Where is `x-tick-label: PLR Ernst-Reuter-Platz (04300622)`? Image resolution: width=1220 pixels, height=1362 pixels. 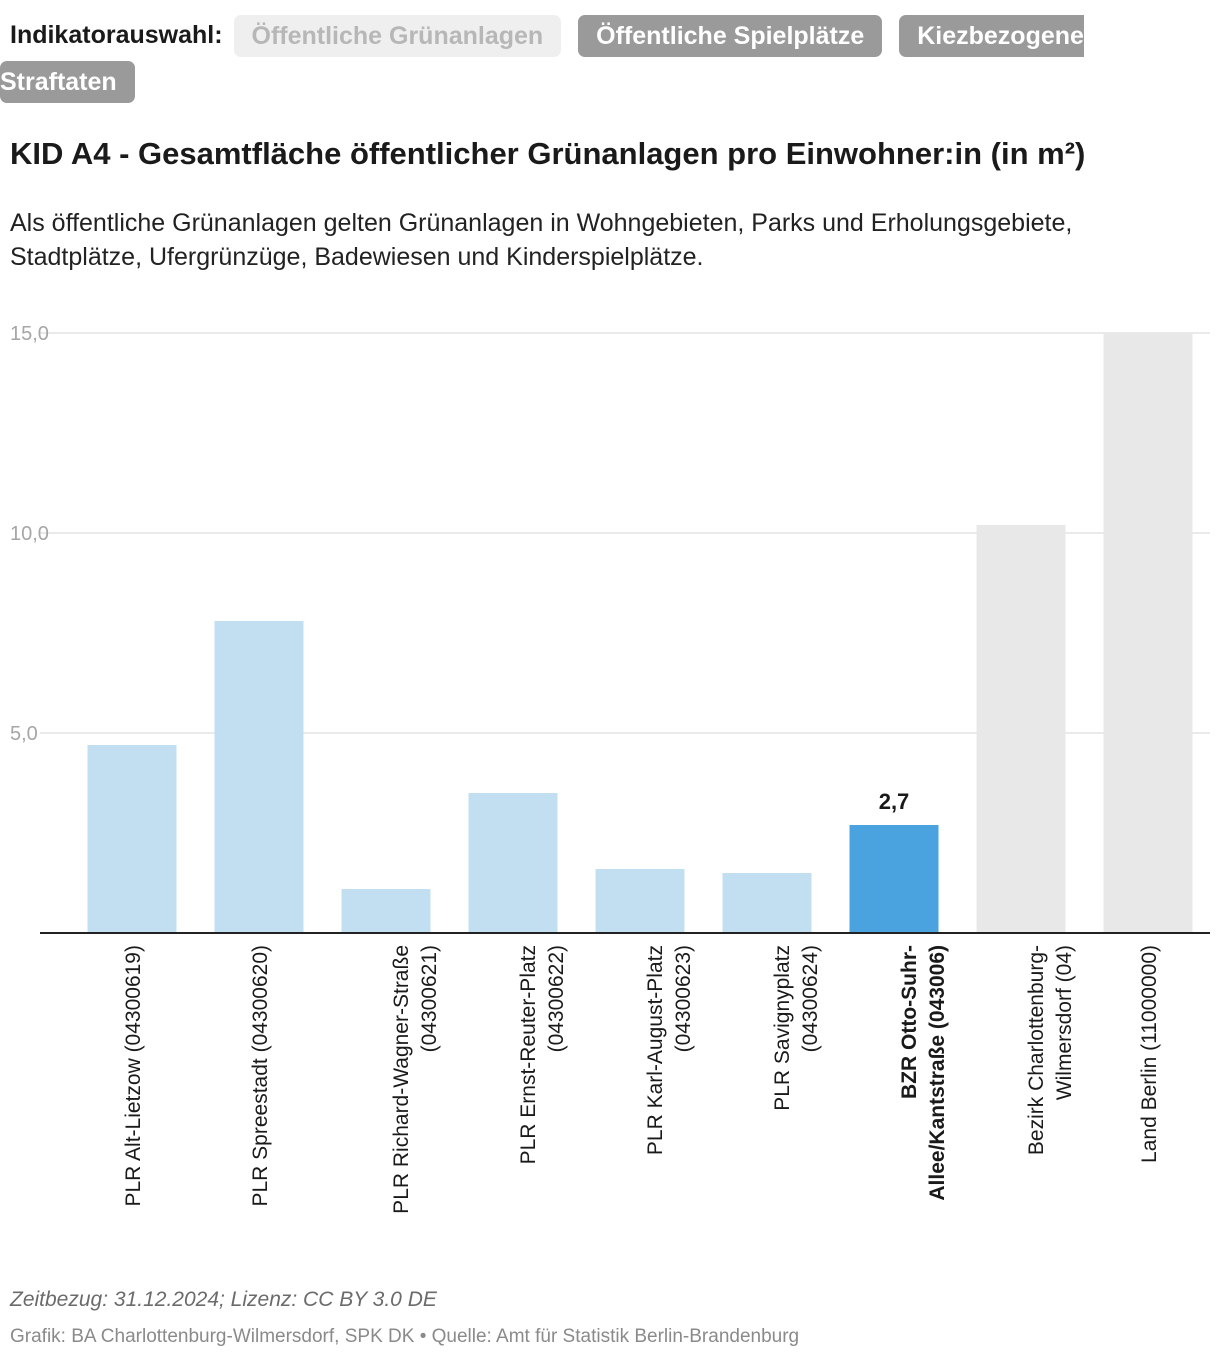
x-tick-label: PLR Ernst-Reuter-Platz (04300622) is located at coordinates (542, 1054).